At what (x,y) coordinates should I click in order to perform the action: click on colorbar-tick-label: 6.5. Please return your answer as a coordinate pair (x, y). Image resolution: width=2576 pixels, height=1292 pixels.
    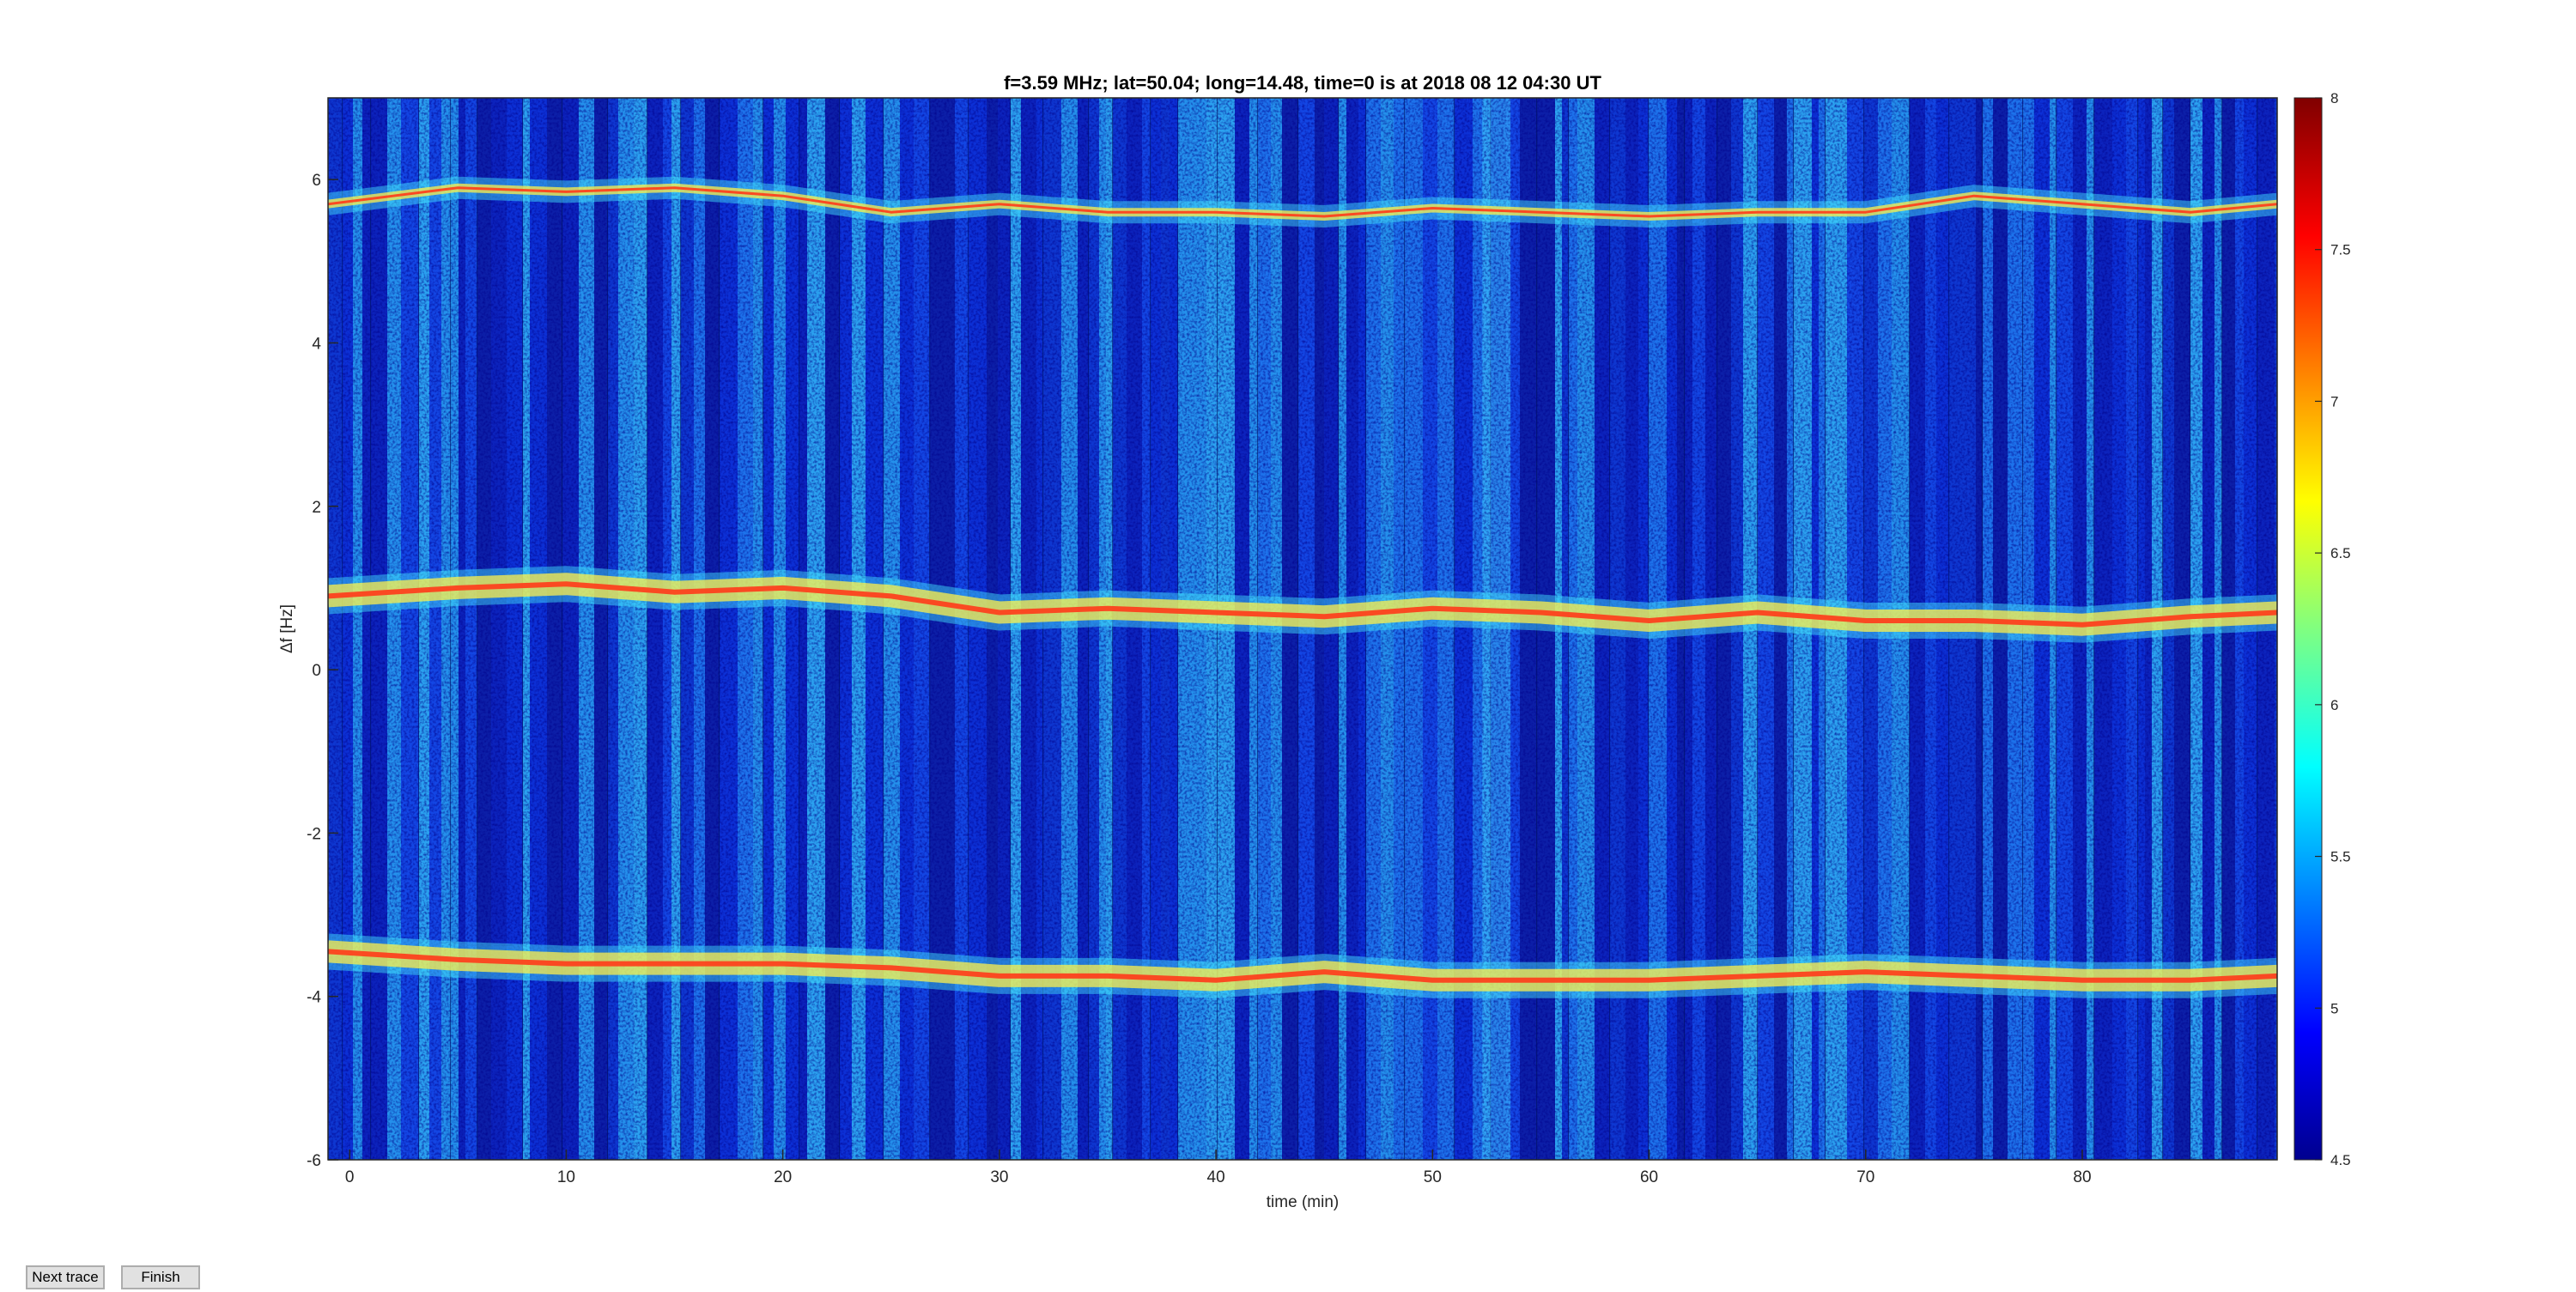
    Looking at the image, I should click on (2340, 553).